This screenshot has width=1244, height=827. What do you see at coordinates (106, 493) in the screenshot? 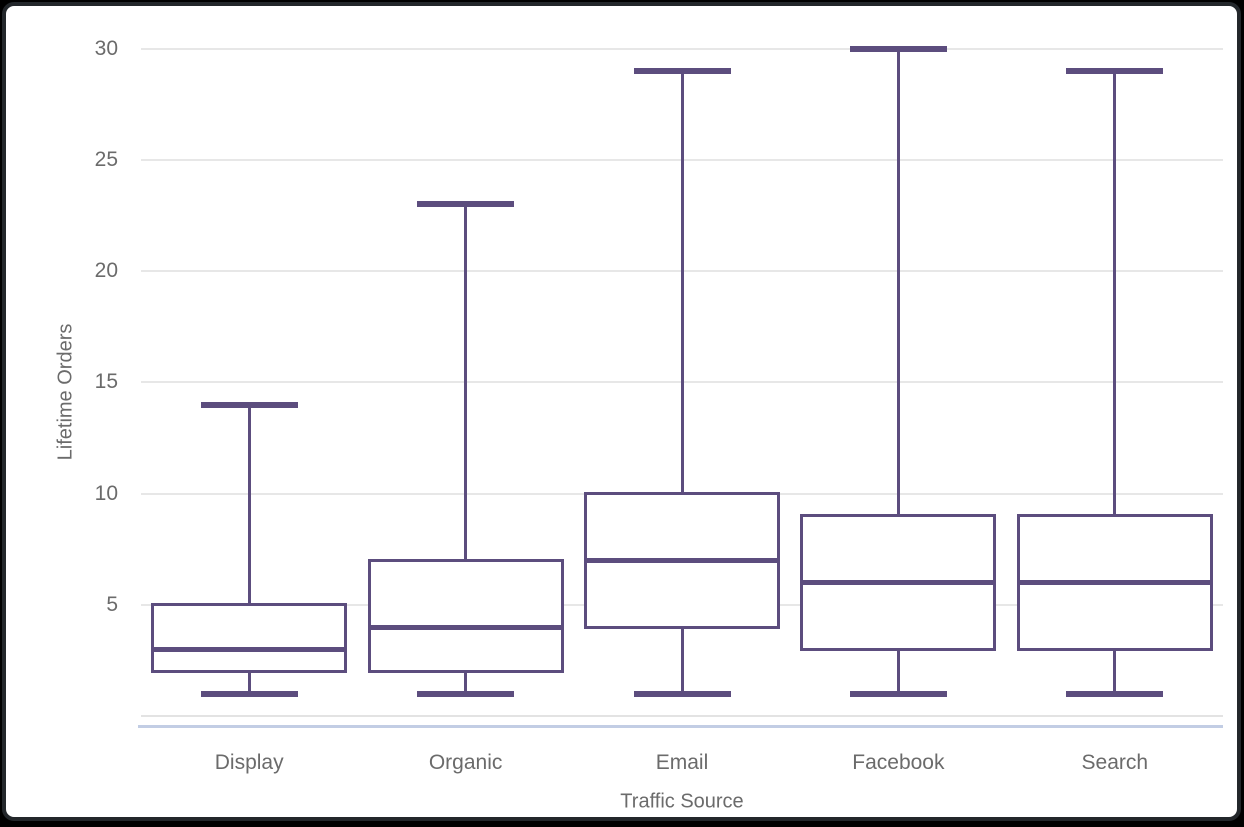
I see `y-tick-label-10: 10` at bounding box center [106, 493].